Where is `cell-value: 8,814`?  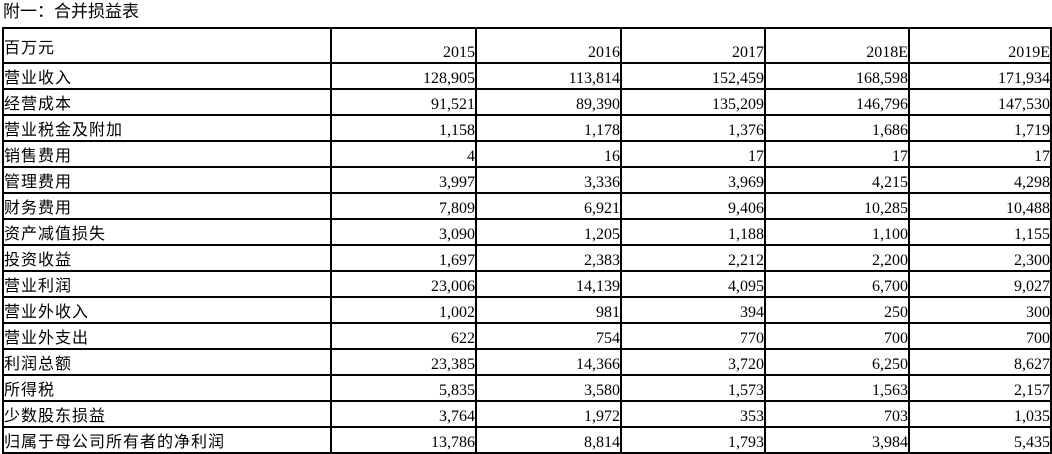 cell-value: 8,814 is located at coordinates (548, 440).